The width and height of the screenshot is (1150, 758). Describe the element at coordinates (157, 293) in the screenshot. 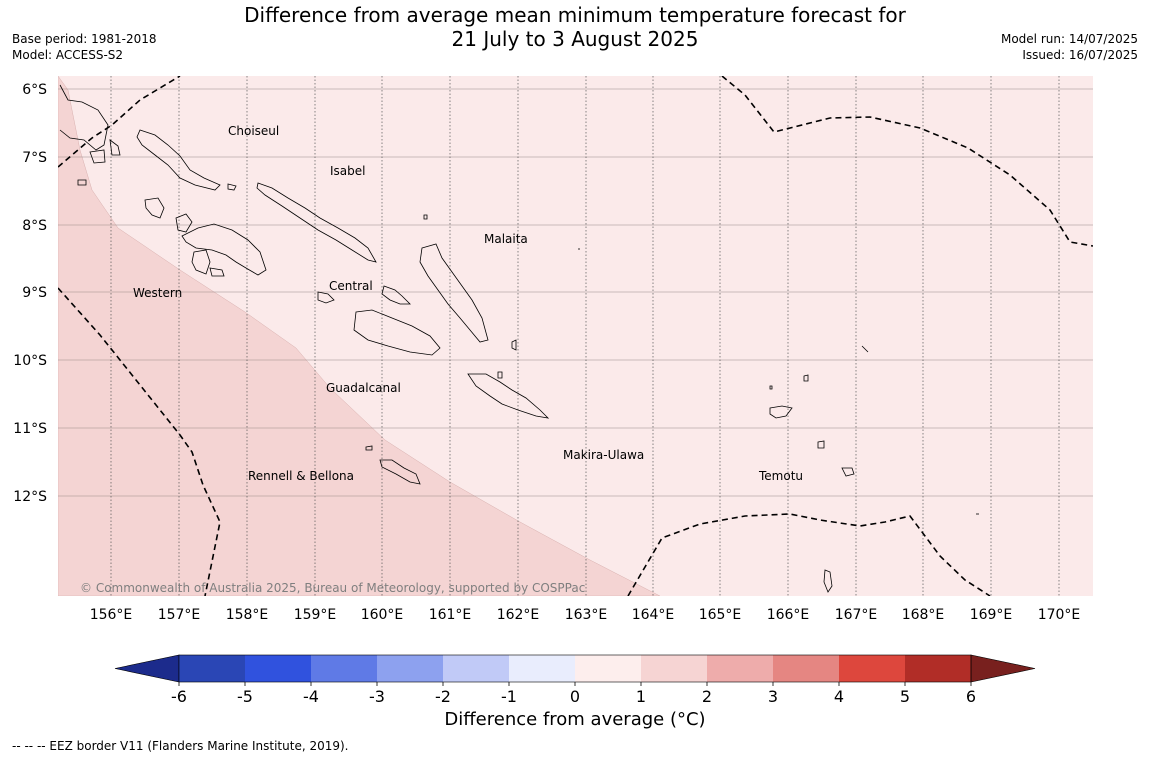

I see `region-label-western: Western` at that location.